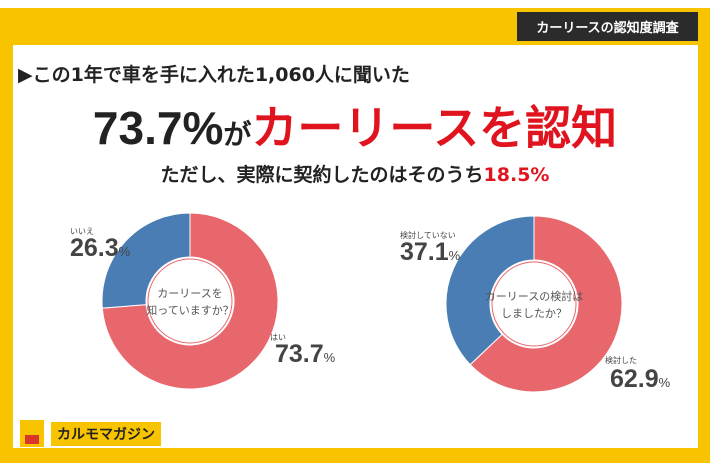  I want to click on chart1-pct-yes: 73.7%, so click(305, 354).